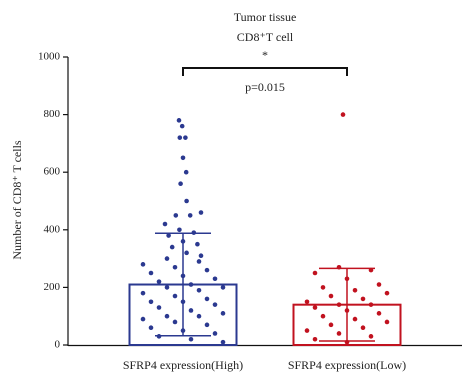 The width and height of the screenshot is (474, 391). What do you see at coordinates (52, 114) in the screenshot?
I see `y-tick-label: 800` at bounding box center [52, 114].